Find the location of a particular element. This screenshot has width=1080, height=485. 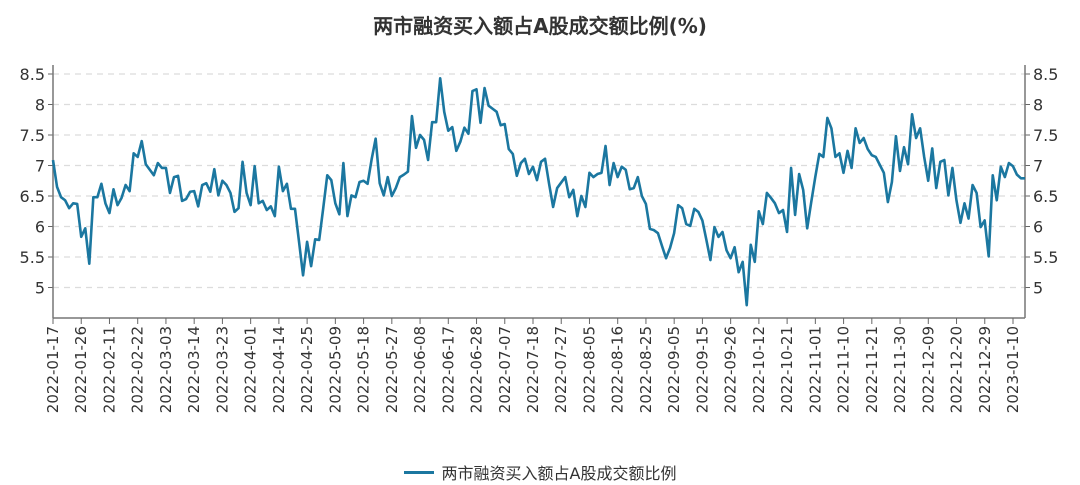

chart-title: 两市融资买入额占A股成交额比例(%) is located at coordinates (540, 26).